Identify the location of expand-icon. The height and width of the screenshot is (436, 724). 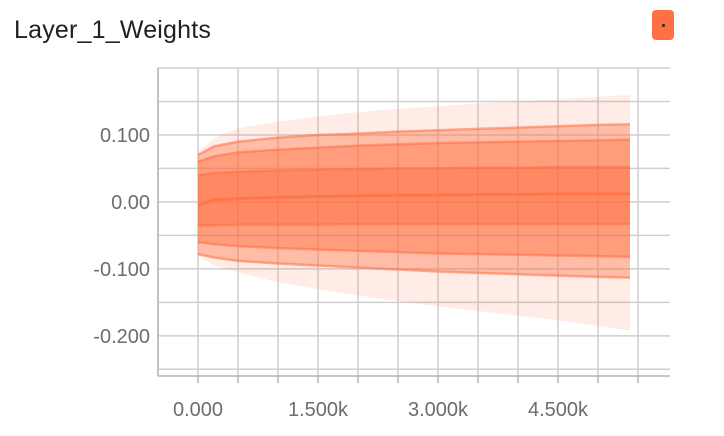
(663, 25).